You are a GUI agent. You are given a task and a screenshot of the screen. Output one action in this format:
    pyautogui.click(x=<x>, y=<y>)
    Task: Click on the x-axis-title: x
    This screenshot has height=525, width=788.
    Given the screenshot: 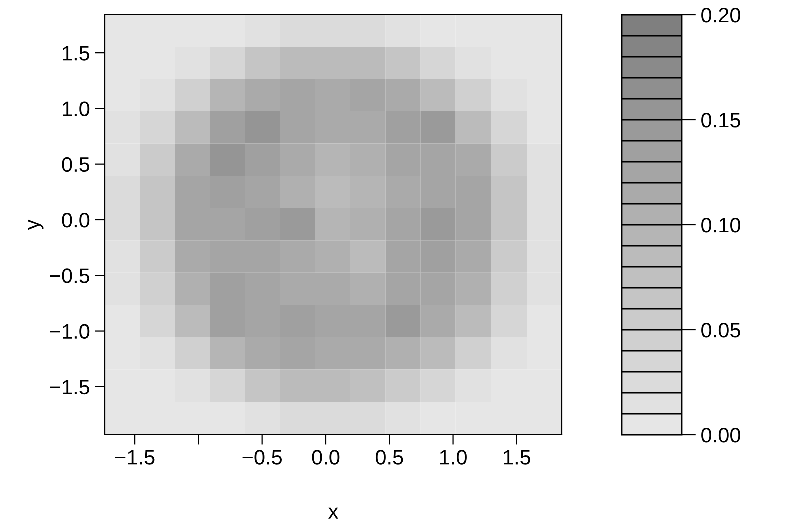 What is the action you would take?
    pyautogui.click(x=333, y=513)
    